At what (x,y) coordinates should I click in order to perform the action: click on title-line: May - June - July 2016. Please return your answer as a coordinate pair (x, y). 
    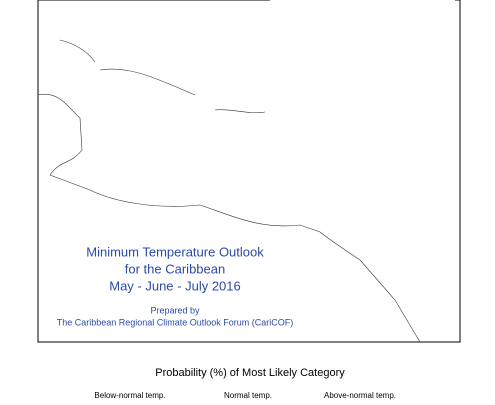
    Looking at the image, I should click on (175, 285).